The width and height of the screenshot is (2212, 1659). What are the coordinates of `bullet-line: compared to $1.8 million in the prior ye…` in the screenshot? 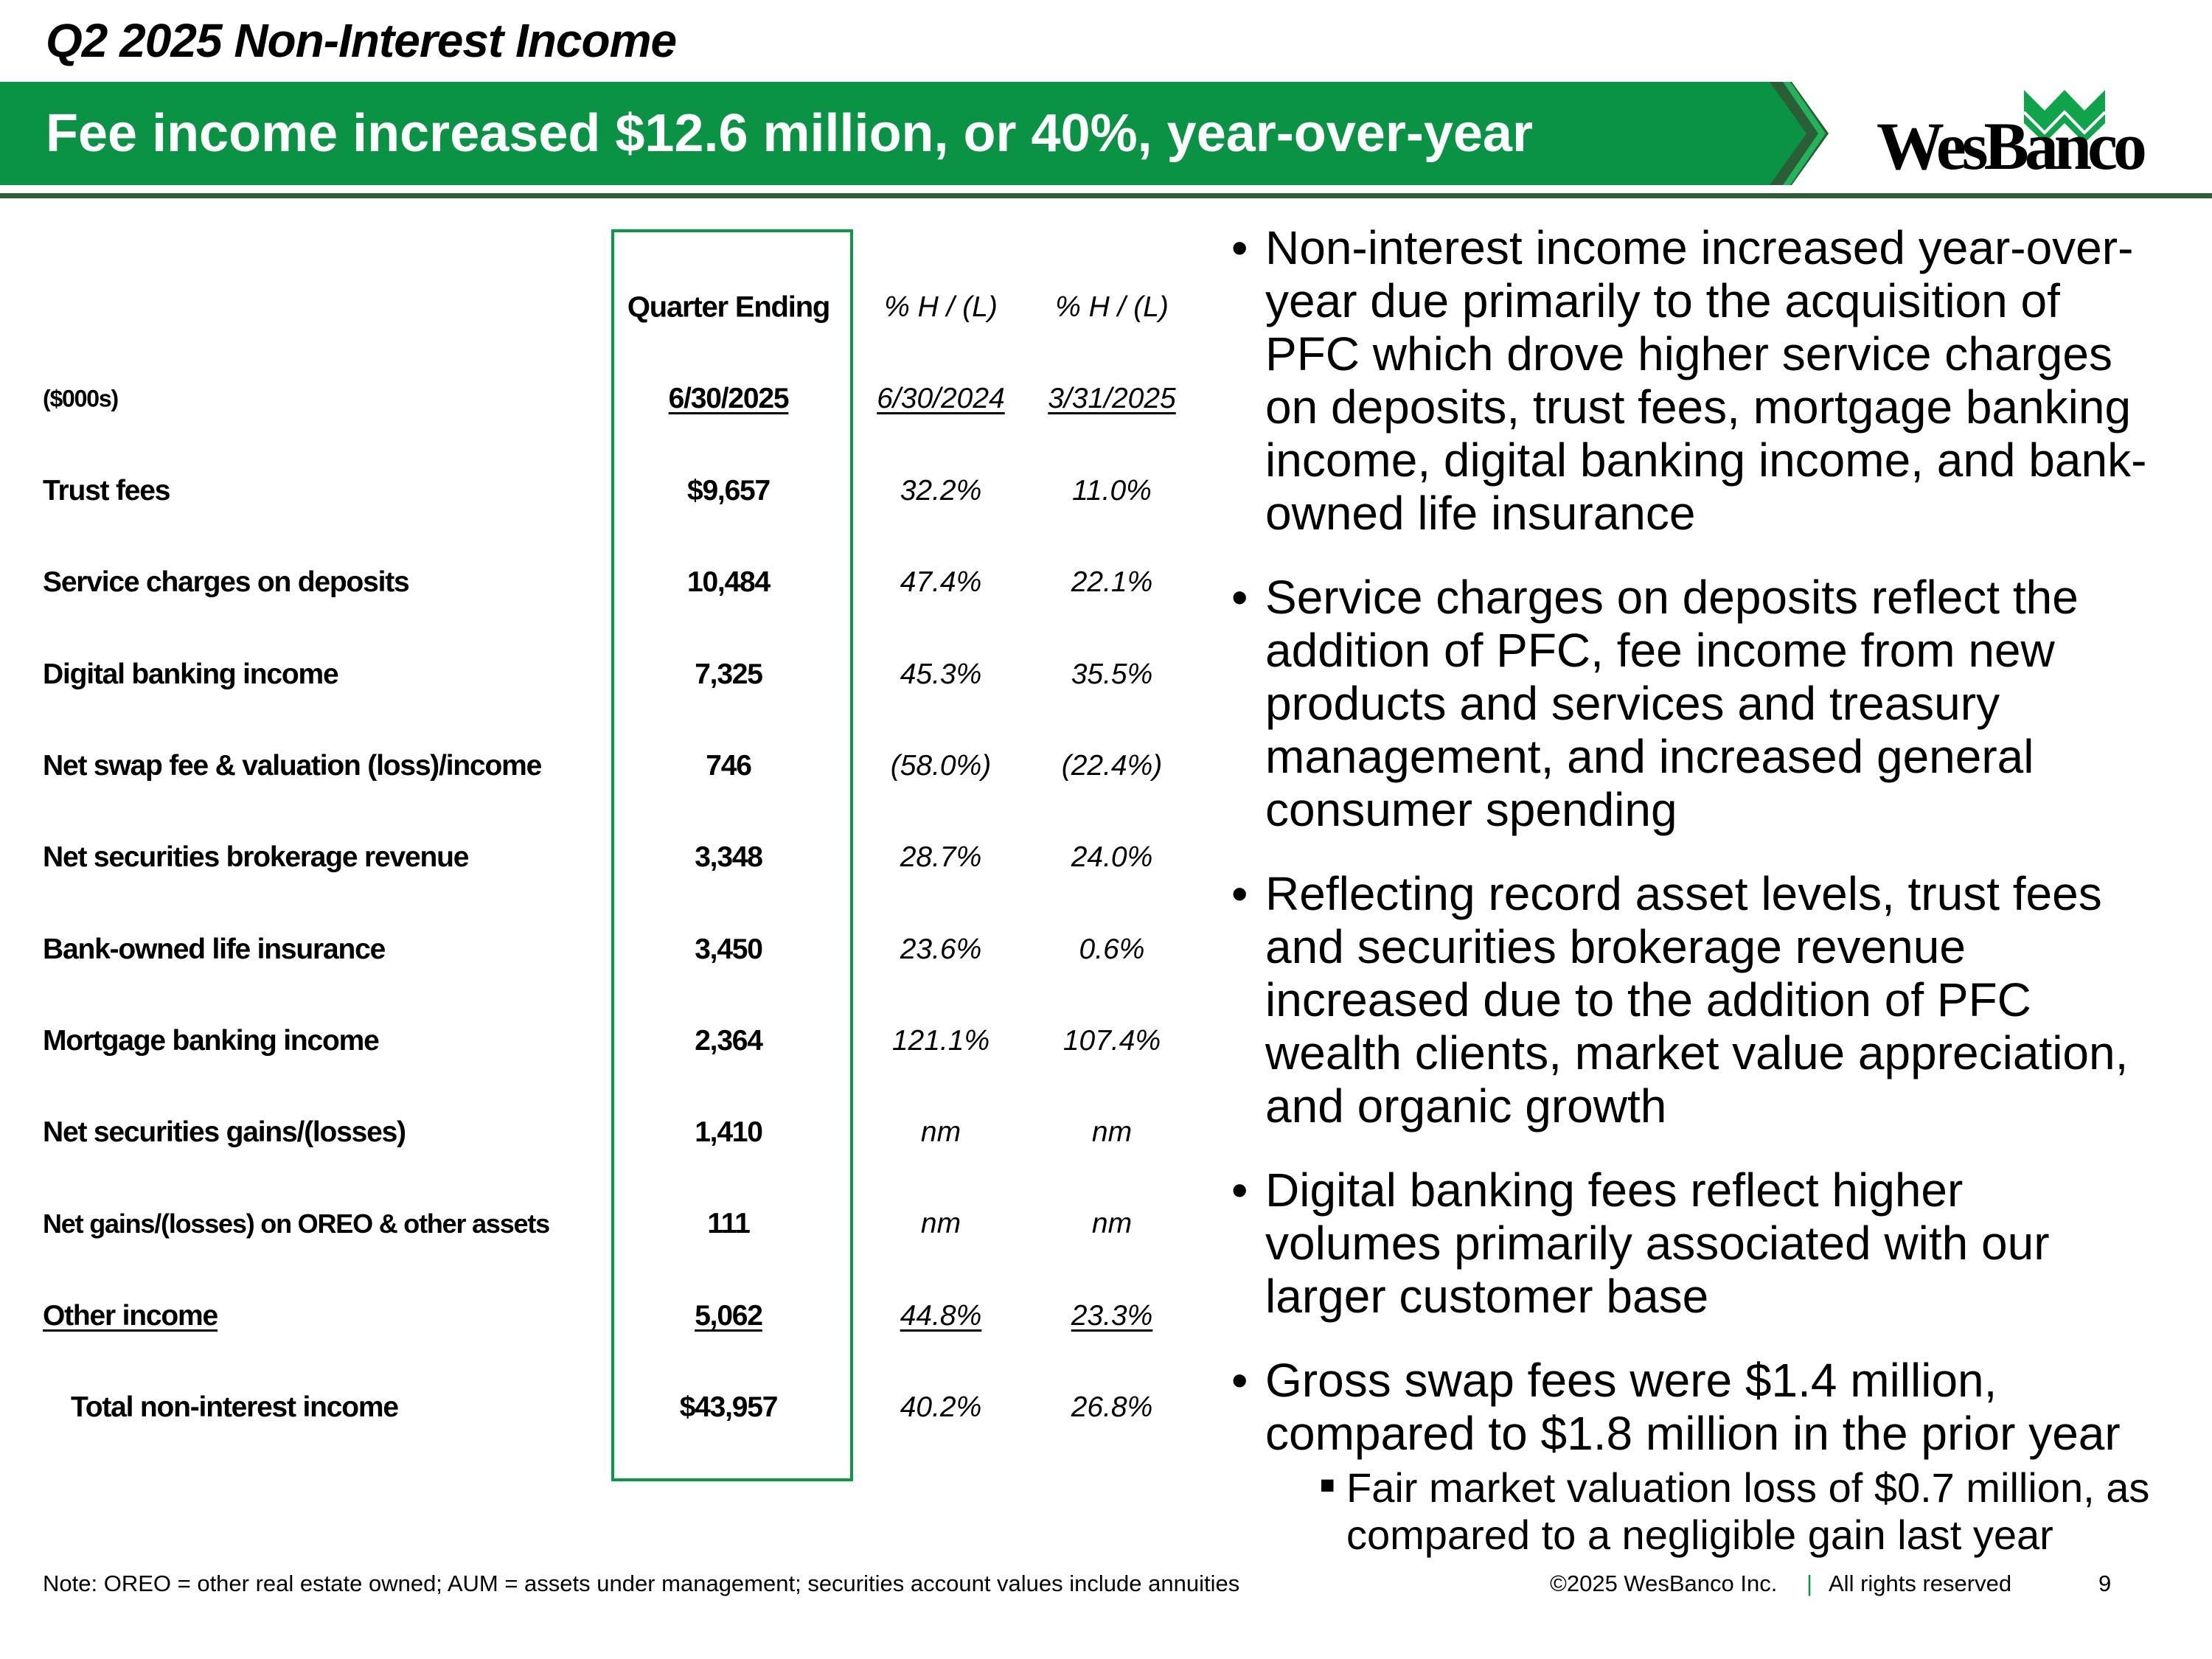 It's located at (1693, 1433).